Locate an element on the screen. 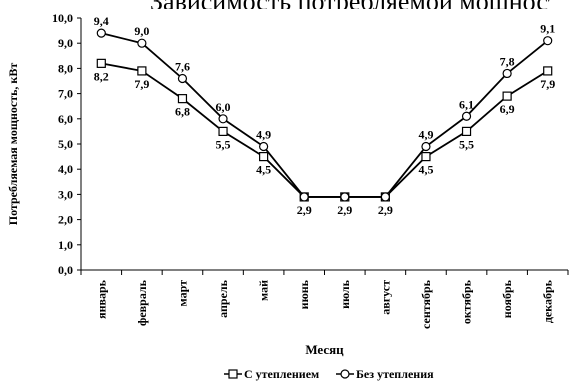  y-tick-label: 2,0 is located at coordinates (65, 220).